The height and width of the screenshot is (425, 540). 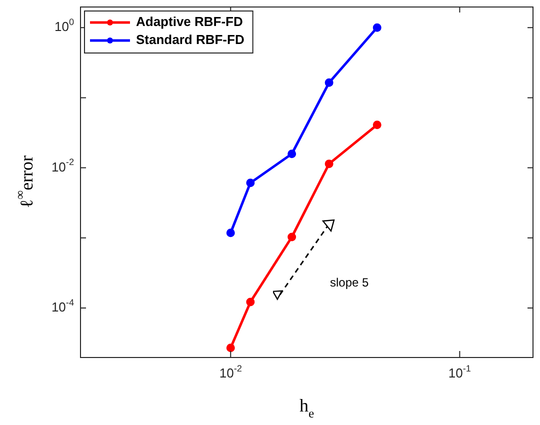 What do you see at coordinates (189, 22) in the screenshot?
I see `legend-label: Adaptive RBF-FD` at bounding box center [189, 22].